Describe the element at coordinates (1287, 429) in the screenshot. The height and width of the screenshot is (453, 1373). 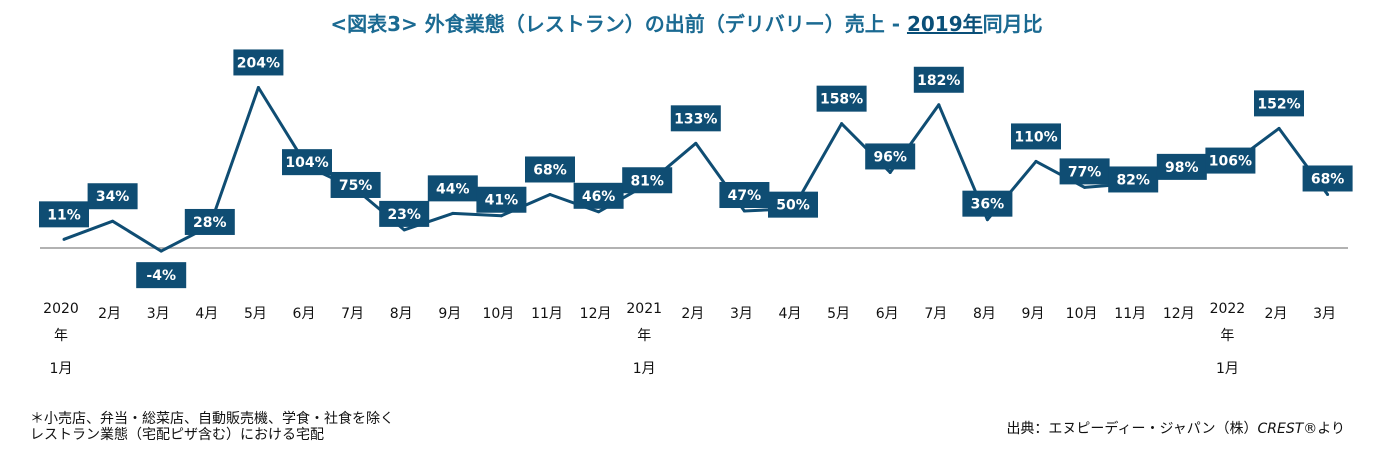
I see `source-brand: CREST®` at that location.